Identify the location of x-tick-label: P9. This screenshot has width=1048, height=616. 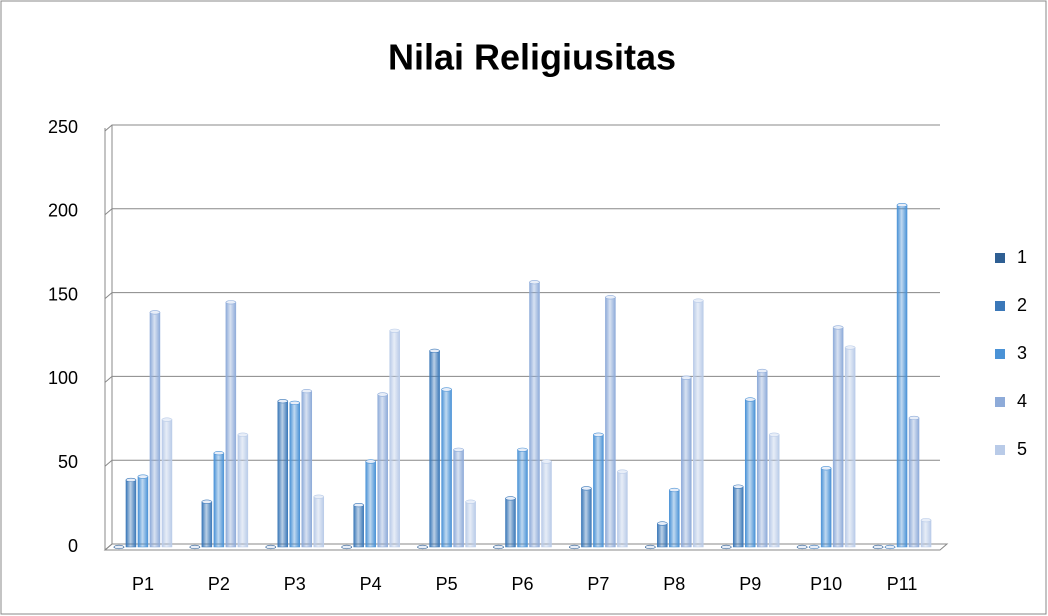
(750, 584).